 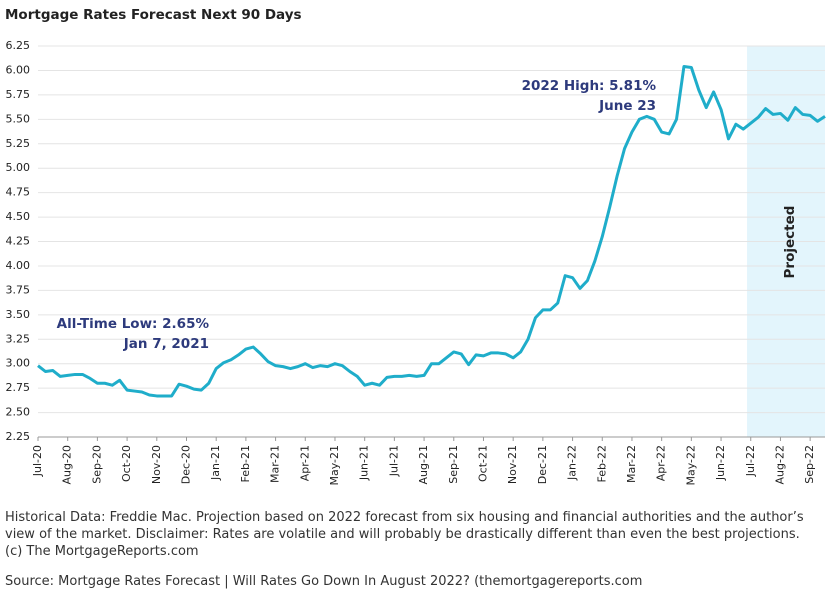 What do you see at coordinates (37, 461) in the screenshot?
I see `x-tick-label: Jul-20` at bounding box center [37, 461].